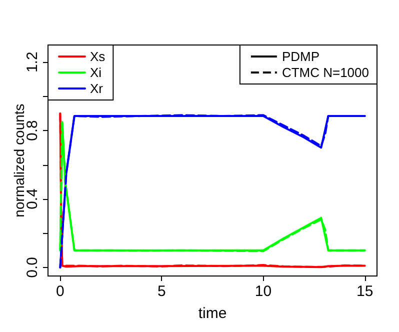 The image size is (399, 332). Describe the element at coordinates (326, 72) in the screenshot. I see `annotation: CTMC N=1000` at that location.